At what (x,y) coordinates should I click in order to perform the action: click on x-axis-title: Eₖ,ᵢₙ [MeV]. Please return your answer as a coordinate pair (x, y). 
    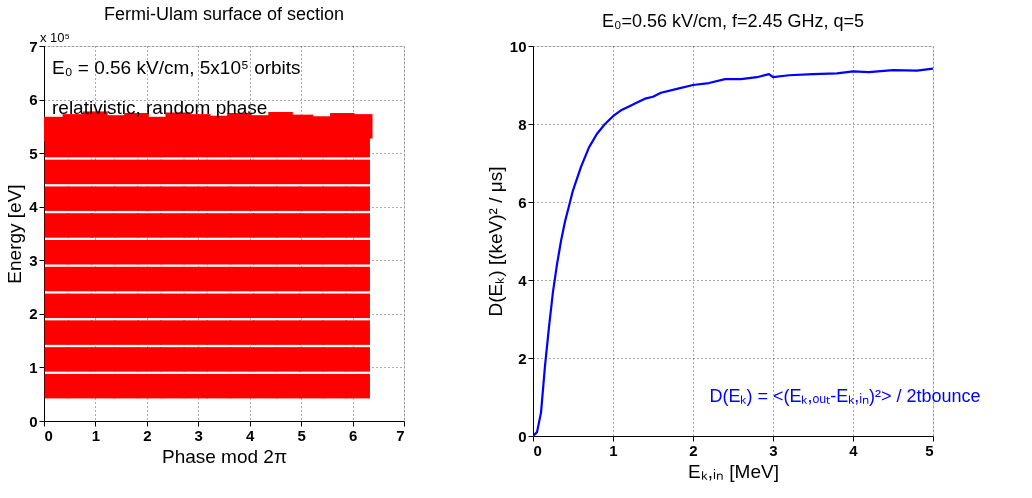
    Looking at the image, I should click on (733, 471).